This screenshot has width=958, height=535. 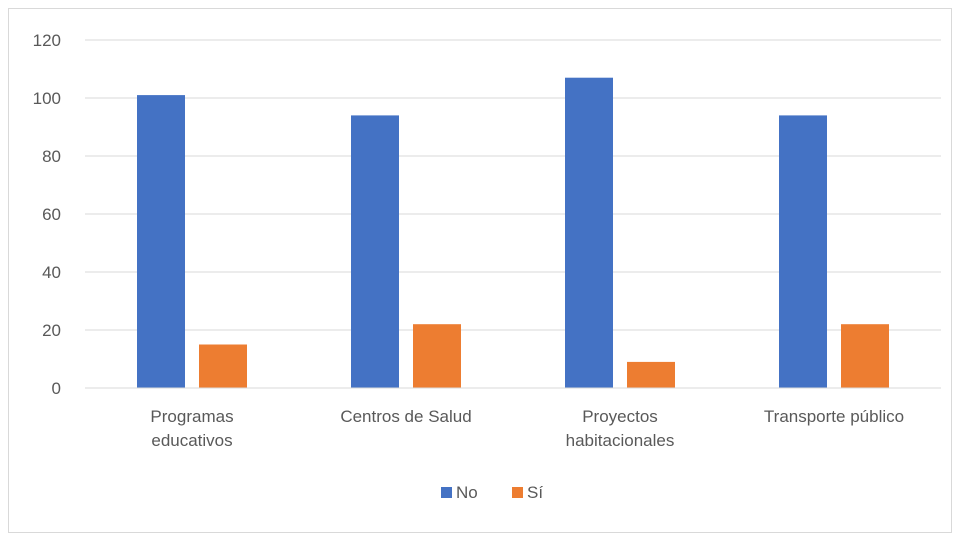 I want to click on x-category-label: Transporte público, so click(x=834, y=416).